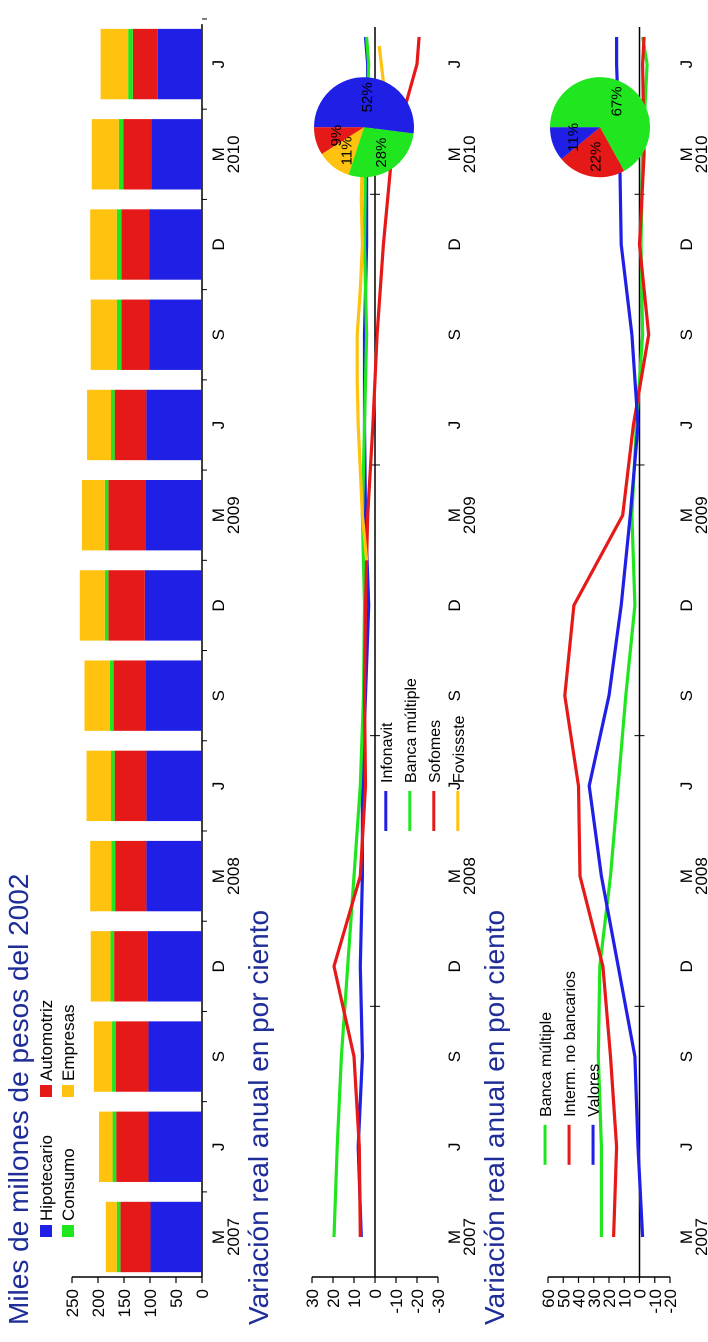 The height and width of the screenshot is (1342, 708). Describe the element at coordinates (563, 1298) in the screenshot. I see `y-tick-label: 50` at that location.